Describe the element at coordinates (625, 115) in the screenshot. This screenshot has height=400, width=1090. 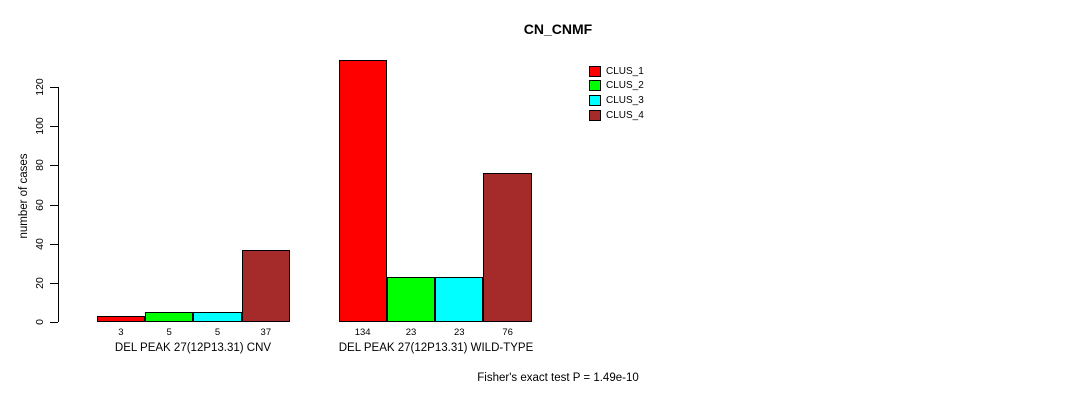
I see `legend-label: CLUS_4` at that location.